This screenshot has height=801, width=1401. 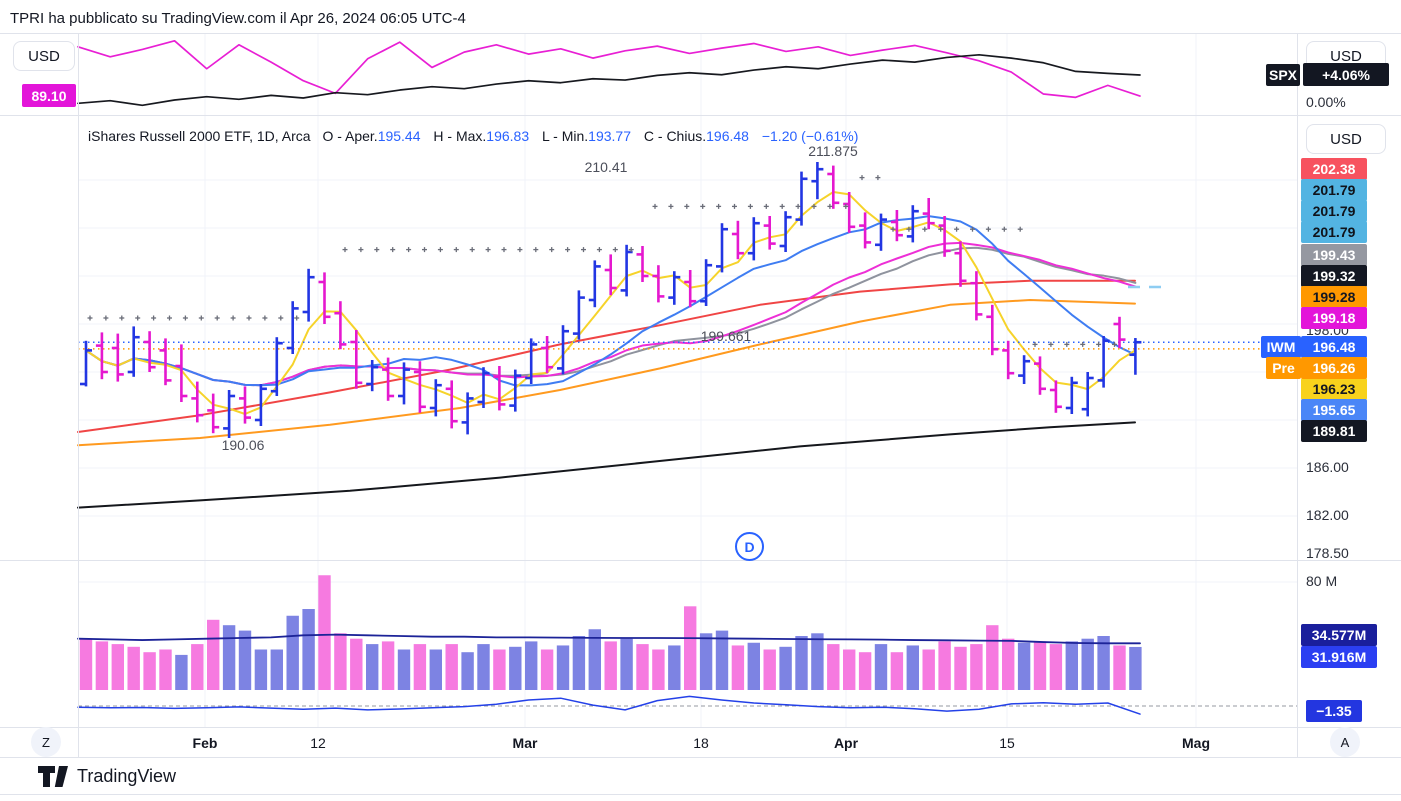 What do you see at coordinates (1326, 102) in the screenshot?
I see `top-scale-zero-tick: 0.00%` at bounding box center [1326, 102].